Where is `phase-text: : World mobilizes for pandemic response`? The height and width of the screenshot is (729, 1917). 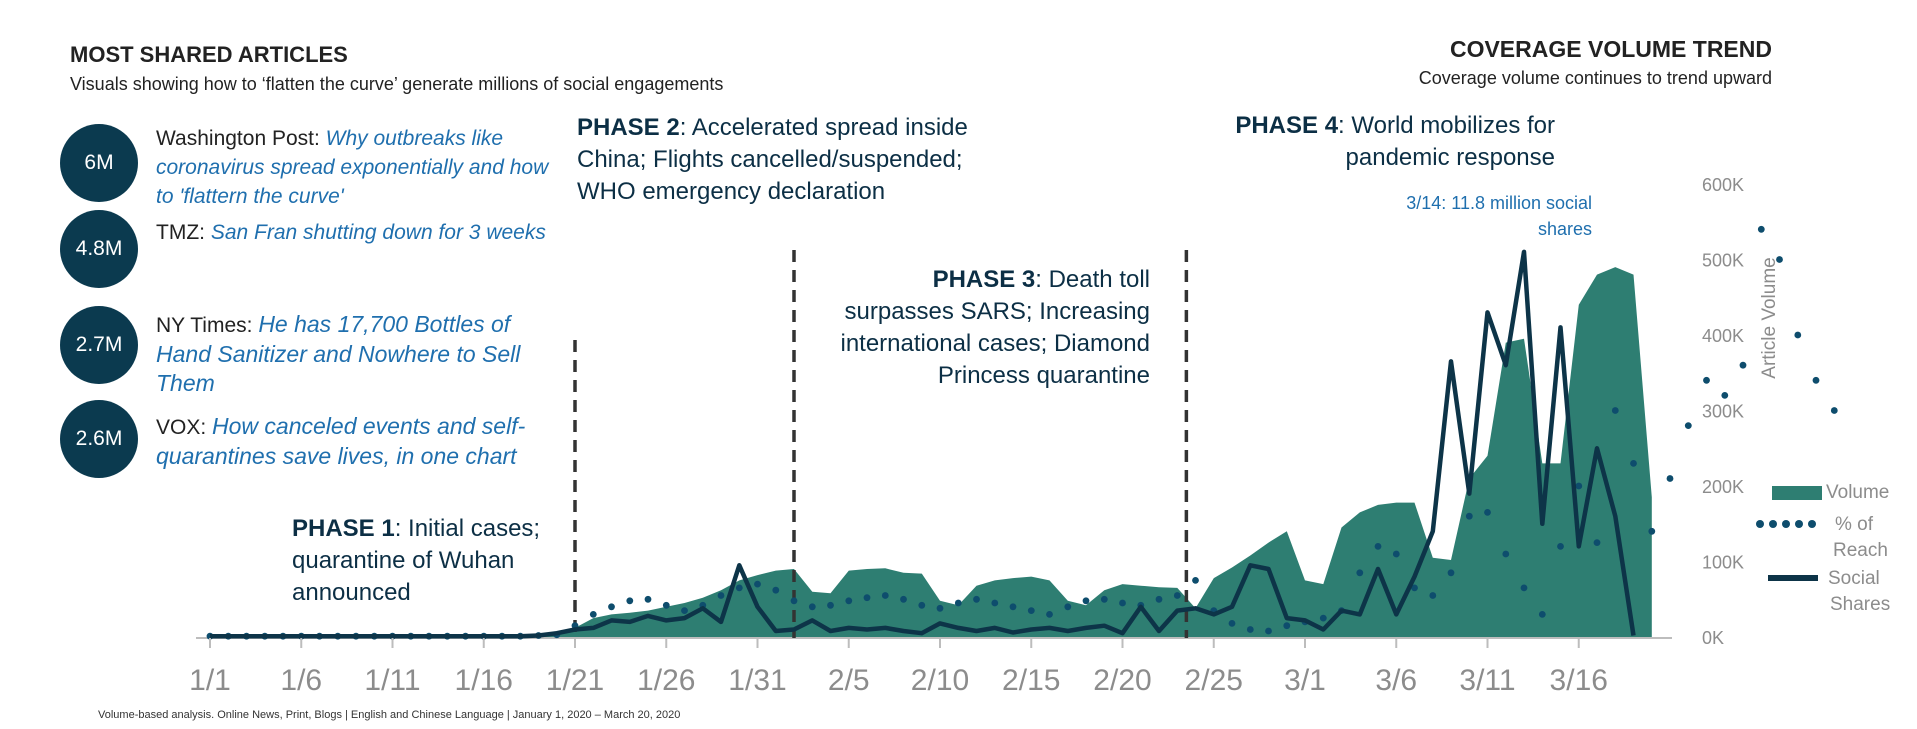
phase-text: : World mobilizes for pandemic response is located at coordinates (1446, 141).